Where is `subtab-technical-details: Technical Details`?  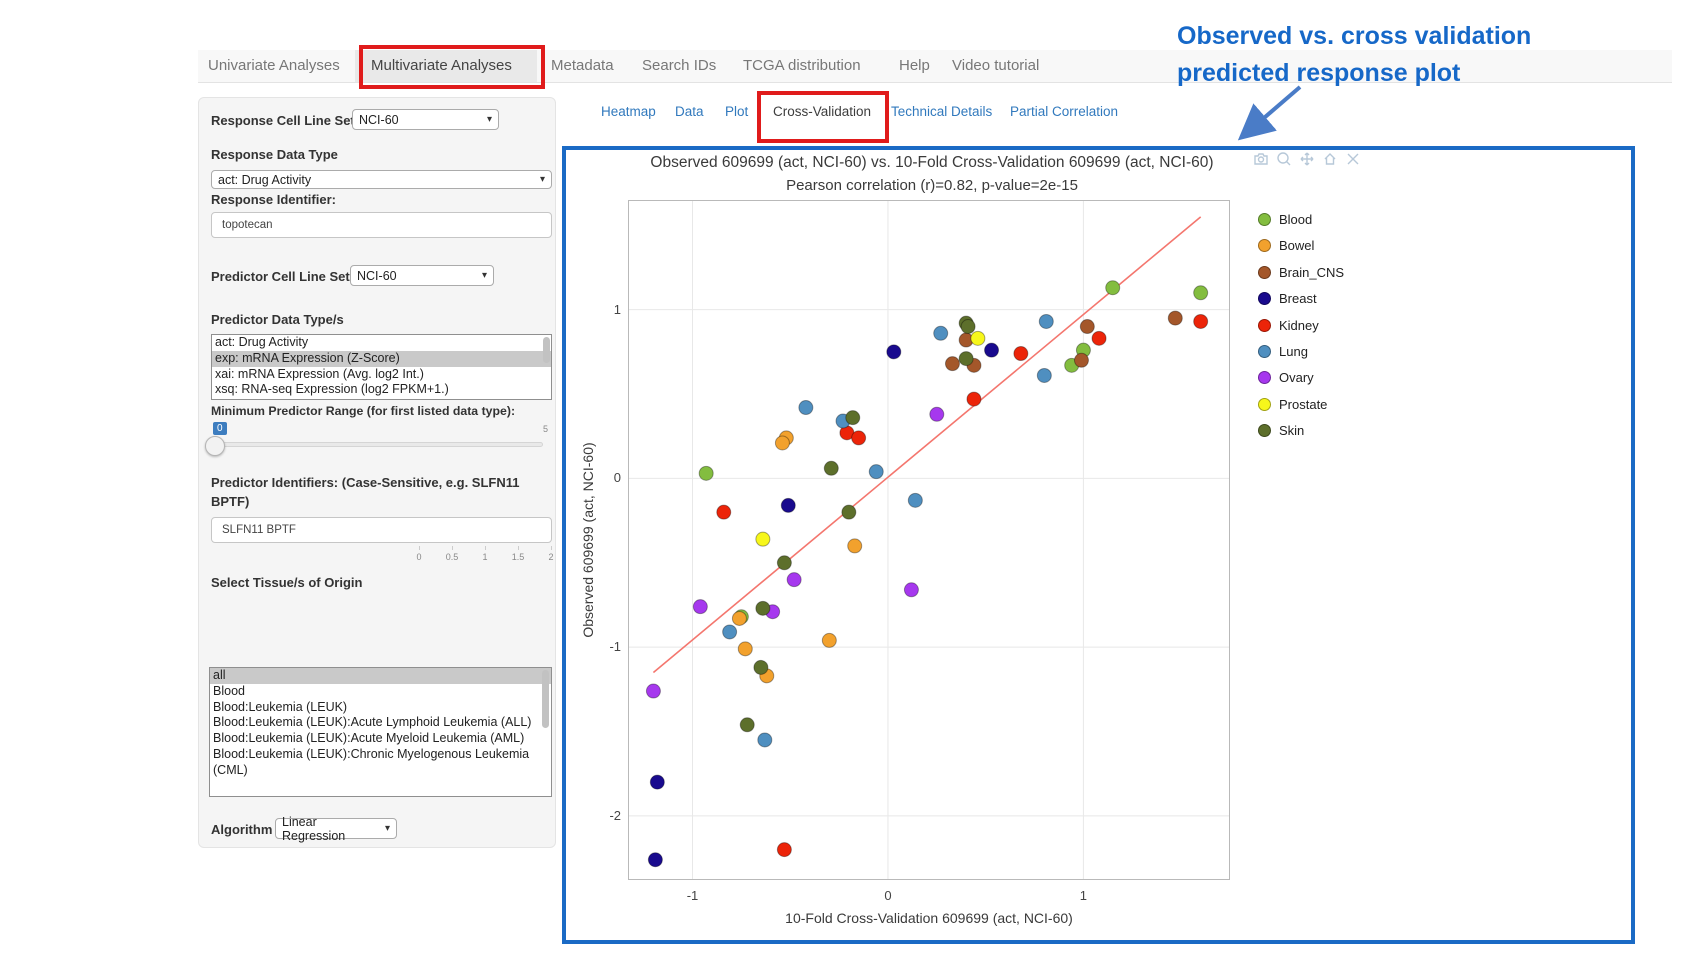
subtab-technical-details: Technical Details is located at coordinates (942, 111).